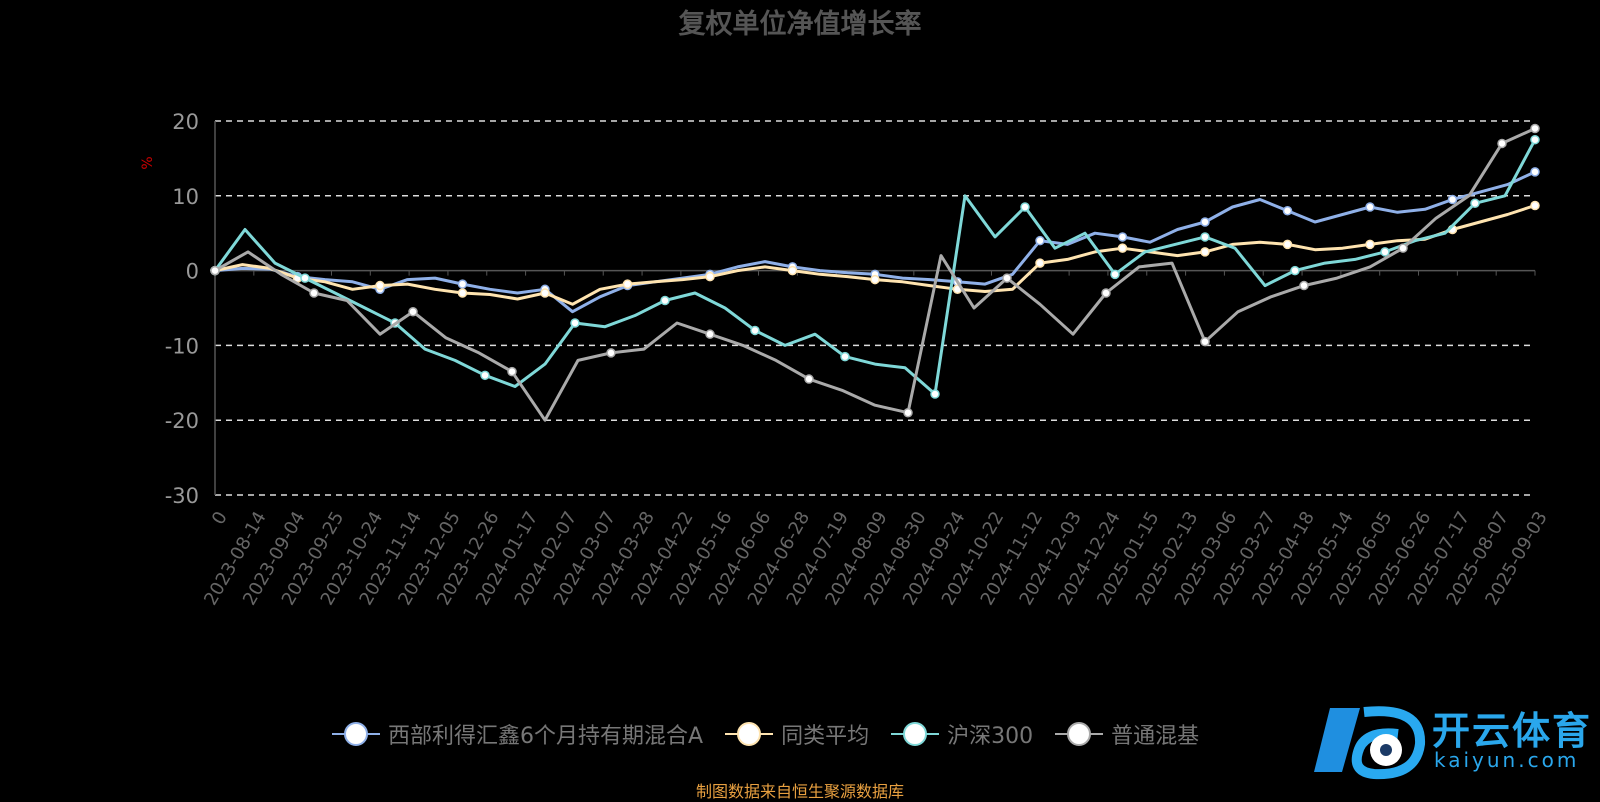 The image size is (1600, 802). What do you see at coordinates (1512, 731) in the screenshot?
I see `watermark-brand: 开云体育` at bounding box center [1512, 731].